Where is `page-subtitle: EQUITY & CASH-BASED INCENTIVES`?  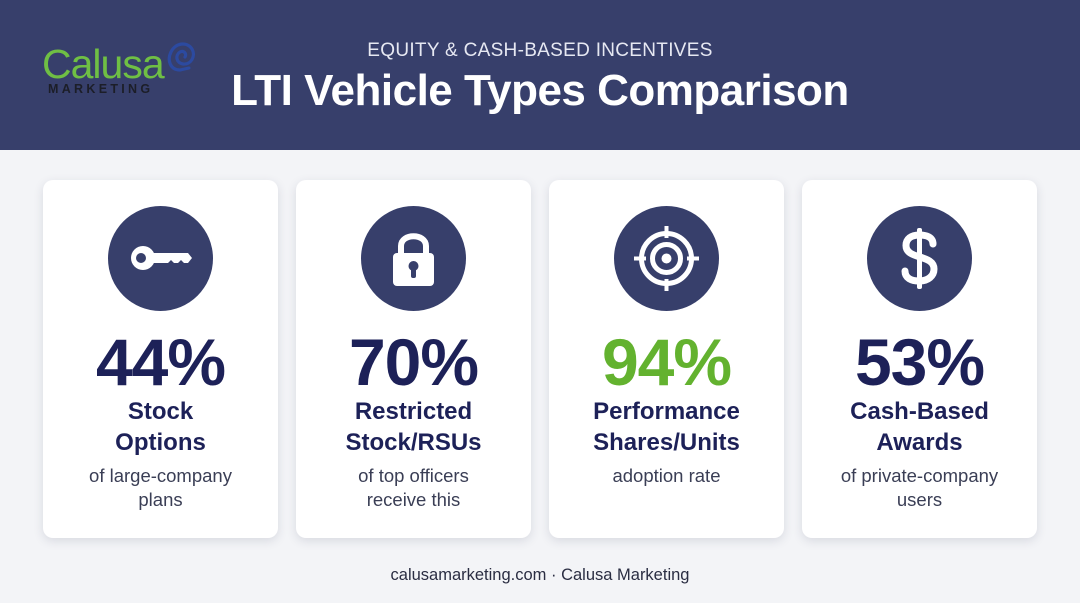
page-subtitle: EQUITY & CASH-BASED INCENTIVES is located at coordinates (540, 50).